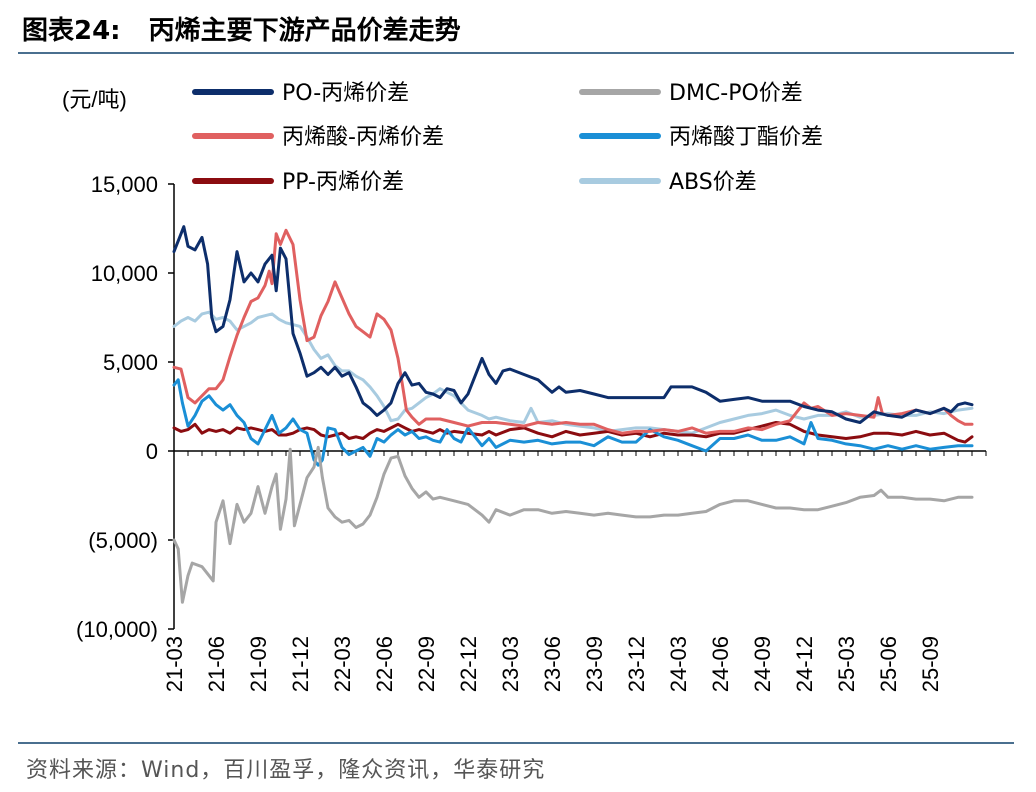 The height and width of the screenshot is (792, 1036). What do you see at coordinates (343, 182) in the screenshot?
I see `legend-label: PP-丙烯价差` at bounding box center [343, 182].